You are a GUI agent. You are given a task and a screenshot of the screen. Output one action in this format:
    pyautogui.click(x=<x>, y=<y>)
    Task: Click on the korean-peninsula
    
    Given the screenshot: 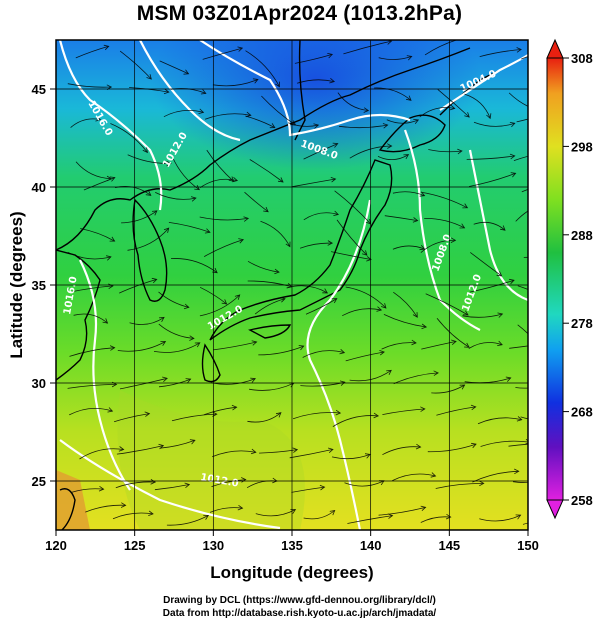 What is the action you would take?
    pyautogui.click(x=150, y=250)
    